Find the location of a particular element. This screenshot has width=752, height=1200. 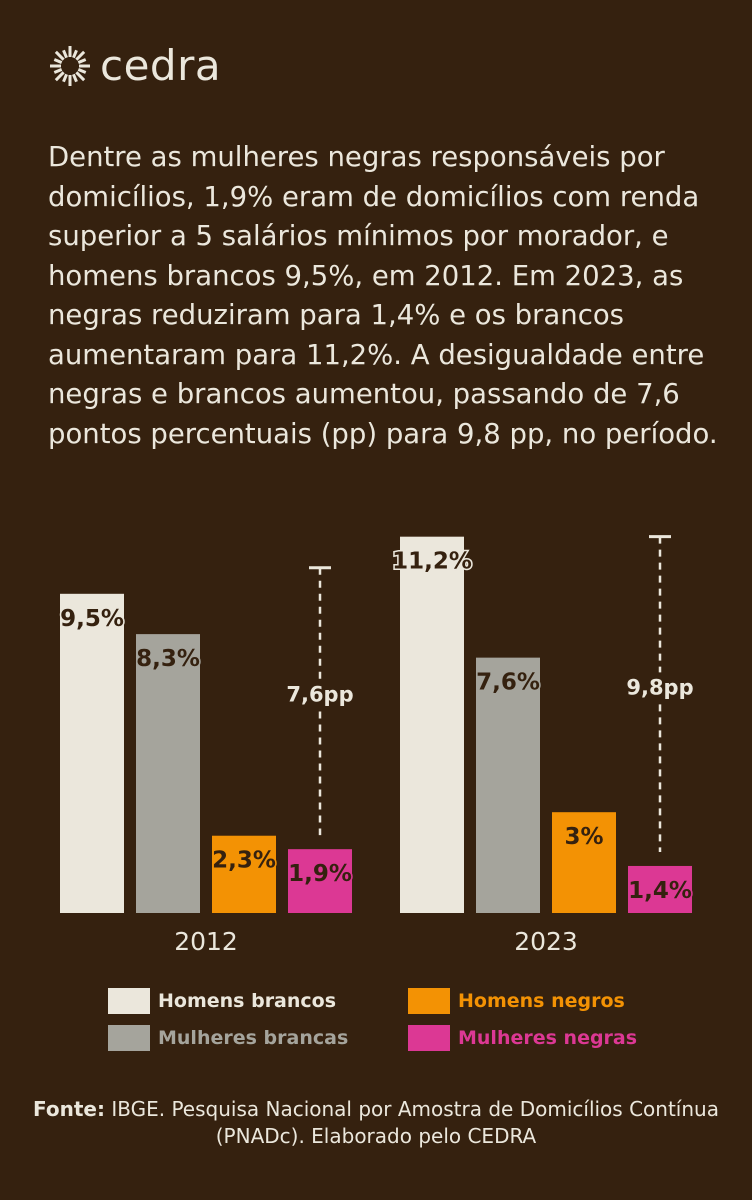

bar-value-label: 2,3% is located at coordinates (244, 861).